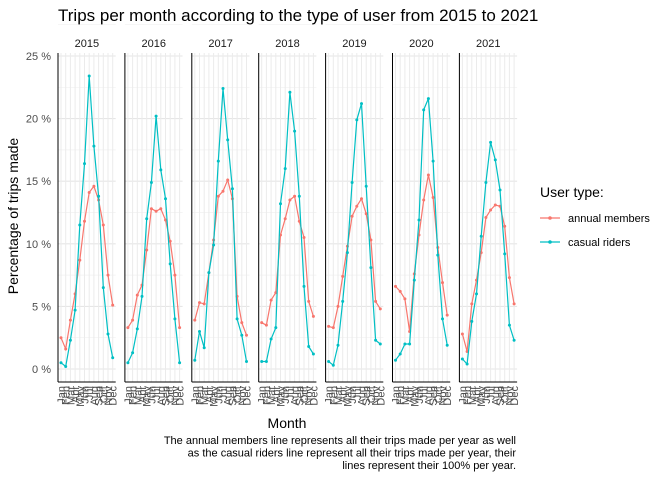  What do you see at coordinates (609, 219) in the screenshot?
I see `legend-label: annual members` at bounding box center [609, 219].